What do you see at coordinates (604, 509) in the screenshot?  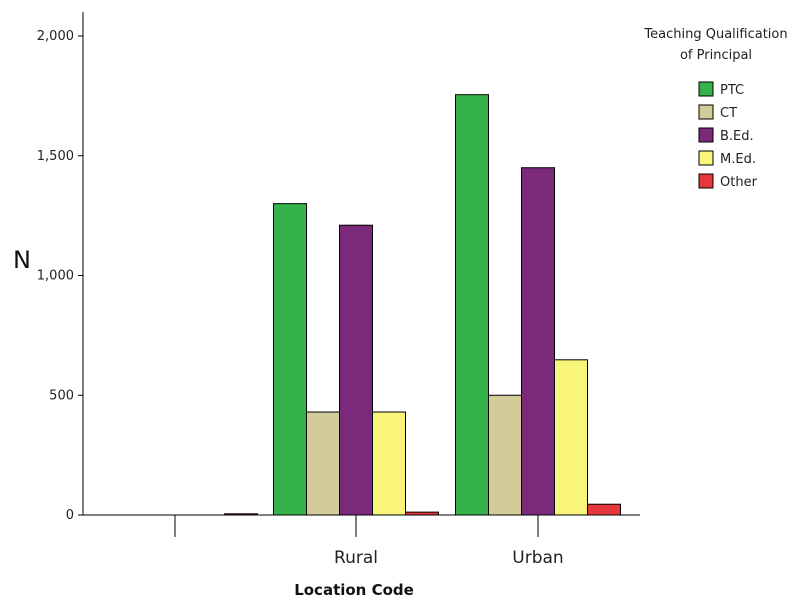 I see `bar-other-urban` at bounding box center [604, 509].